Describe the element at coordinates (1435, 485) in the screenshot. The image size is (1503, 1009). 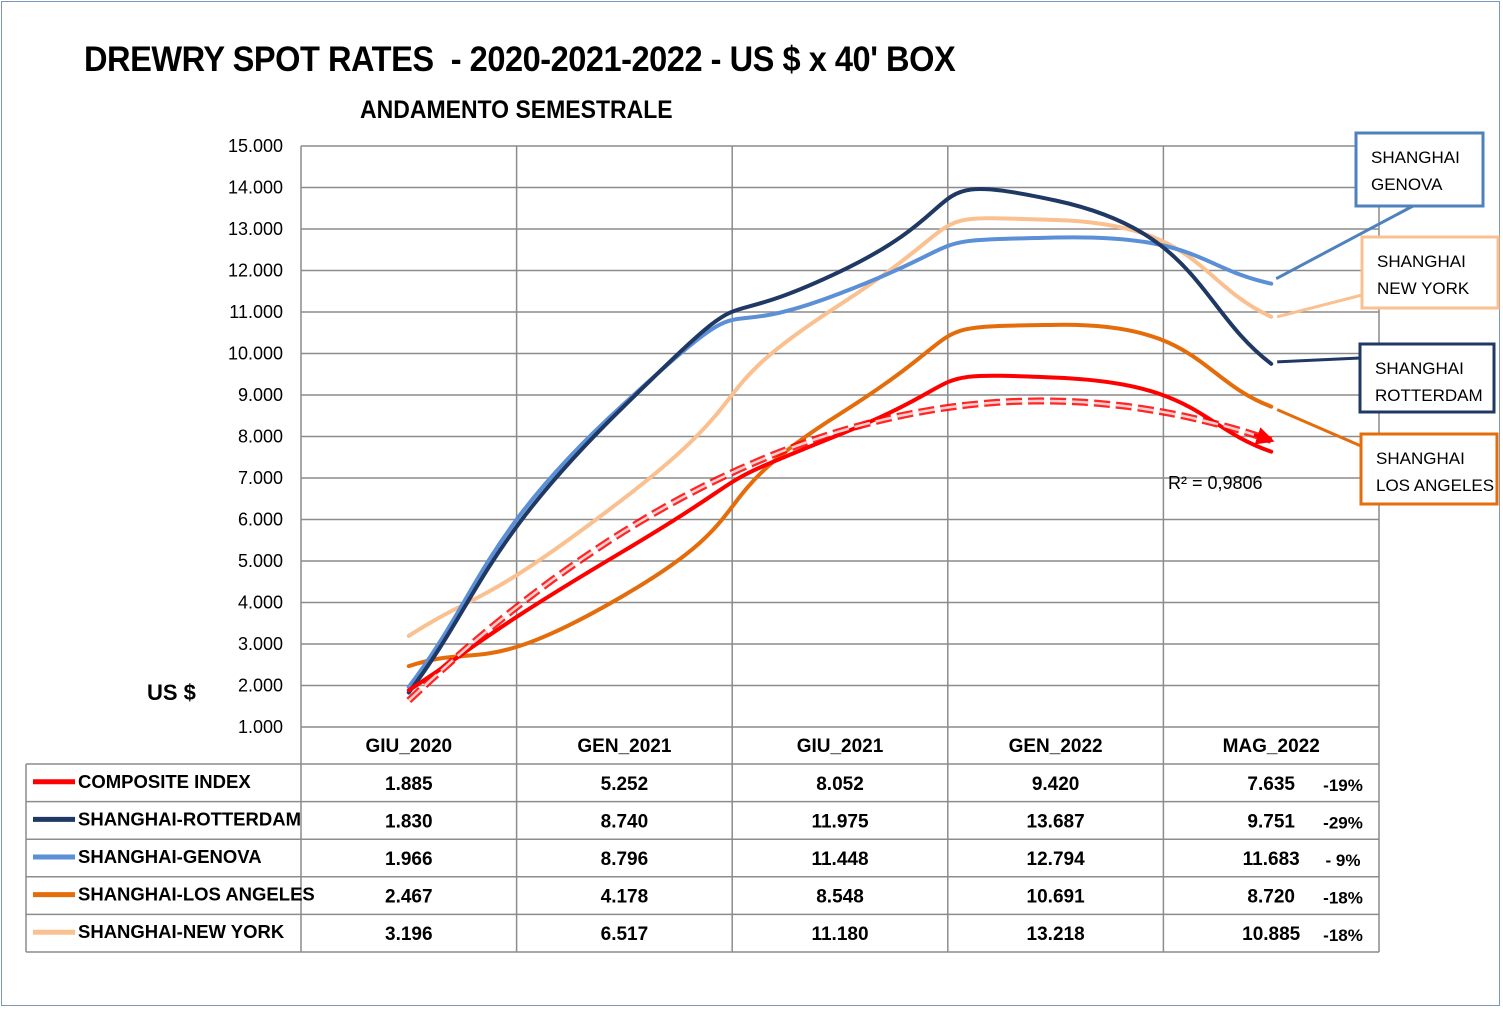
I see `callout-text: LOS ANGELES` at that location.